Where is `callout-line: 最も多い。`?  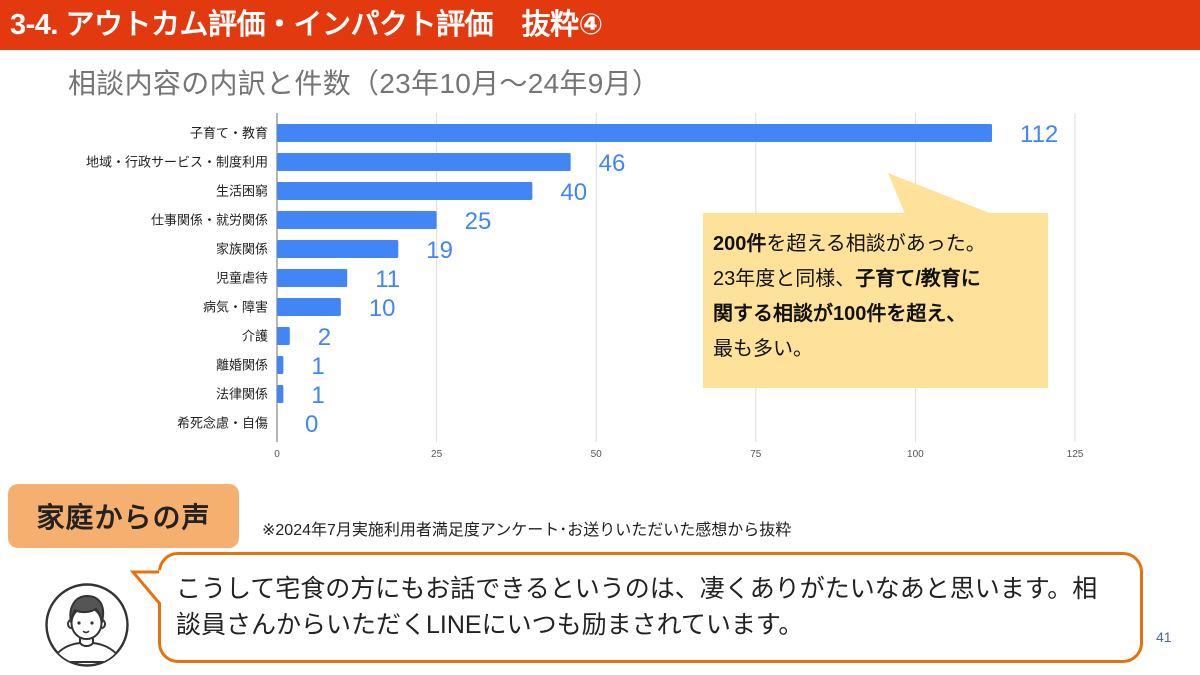
callout-line: 最も多い。 is located at coordinates (880, 349).